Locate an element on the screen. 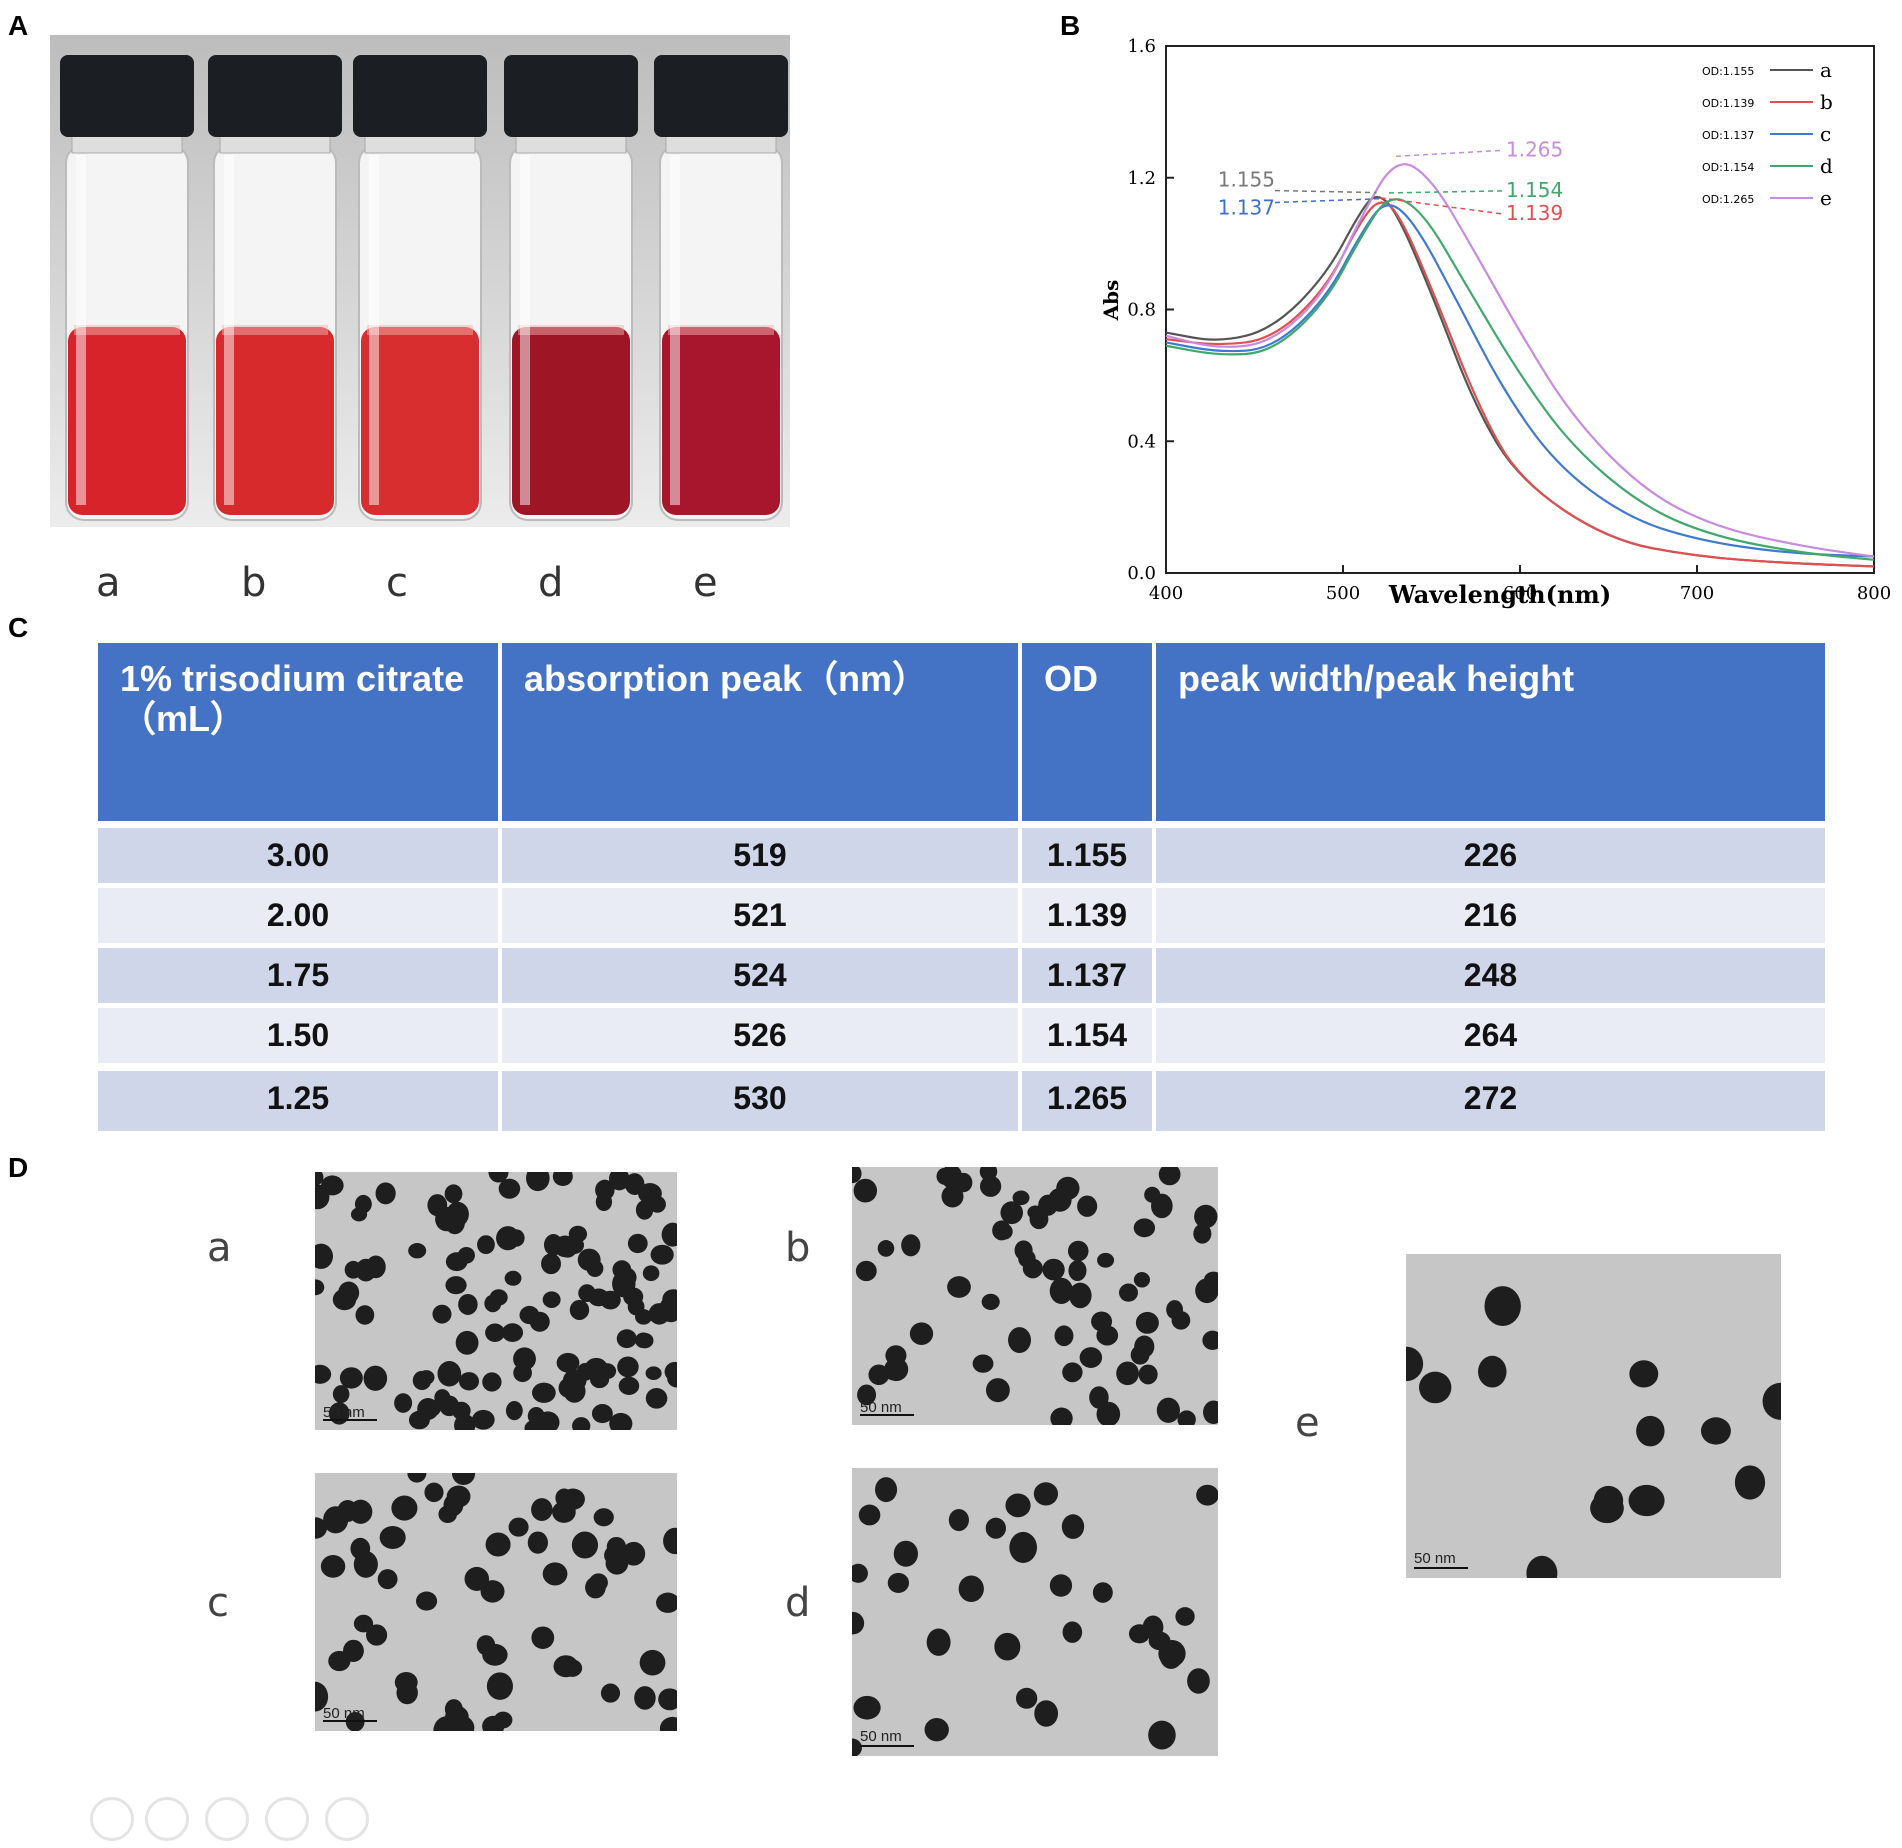  x-tick-label: 400 is located at coordinates (1166, 593).